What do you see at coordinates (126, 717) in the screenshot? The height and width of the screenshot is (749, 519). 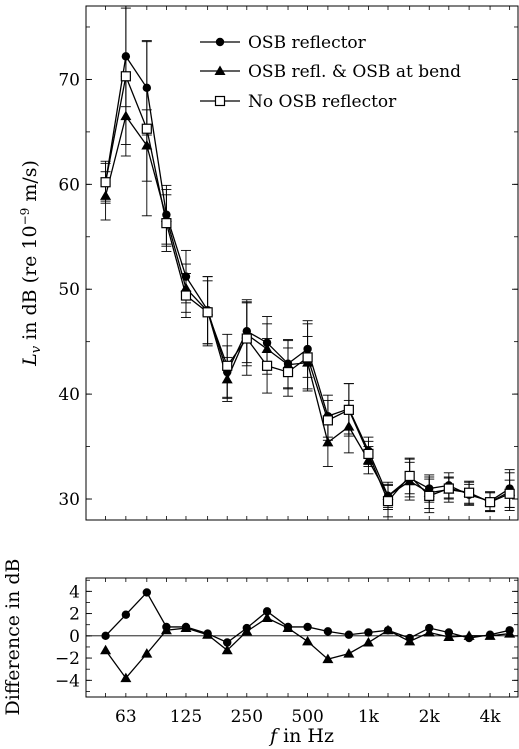 I see `x-tick-label: 63` at bounding box center [126, 717].